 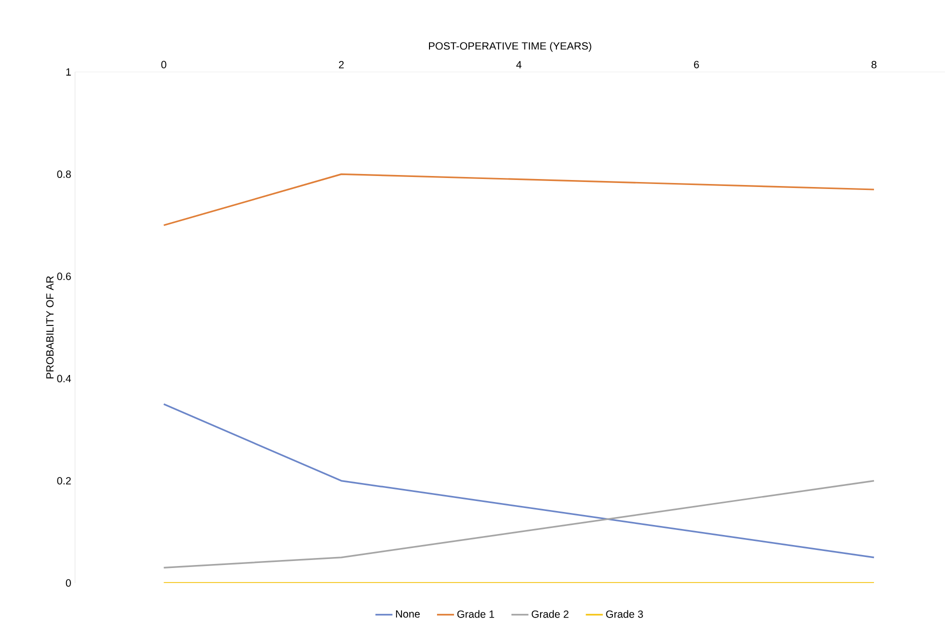 I want to click on x-tick-label: 0, so click(x=163, y=64).